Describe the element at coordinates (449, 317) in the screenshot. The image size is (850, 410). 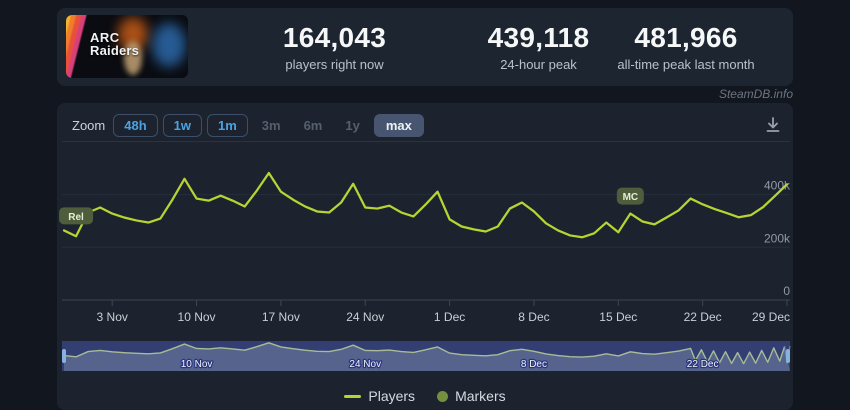
I see `x-axis-label: 1 Dec` at that location.